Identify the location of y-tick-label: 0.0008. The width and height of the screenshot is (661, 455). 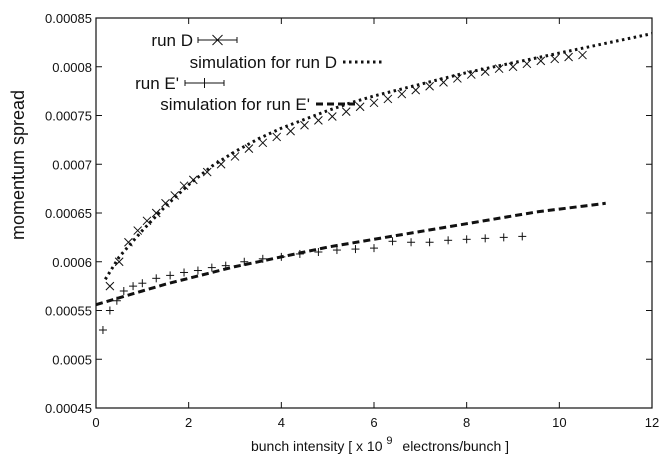
(72, 67).